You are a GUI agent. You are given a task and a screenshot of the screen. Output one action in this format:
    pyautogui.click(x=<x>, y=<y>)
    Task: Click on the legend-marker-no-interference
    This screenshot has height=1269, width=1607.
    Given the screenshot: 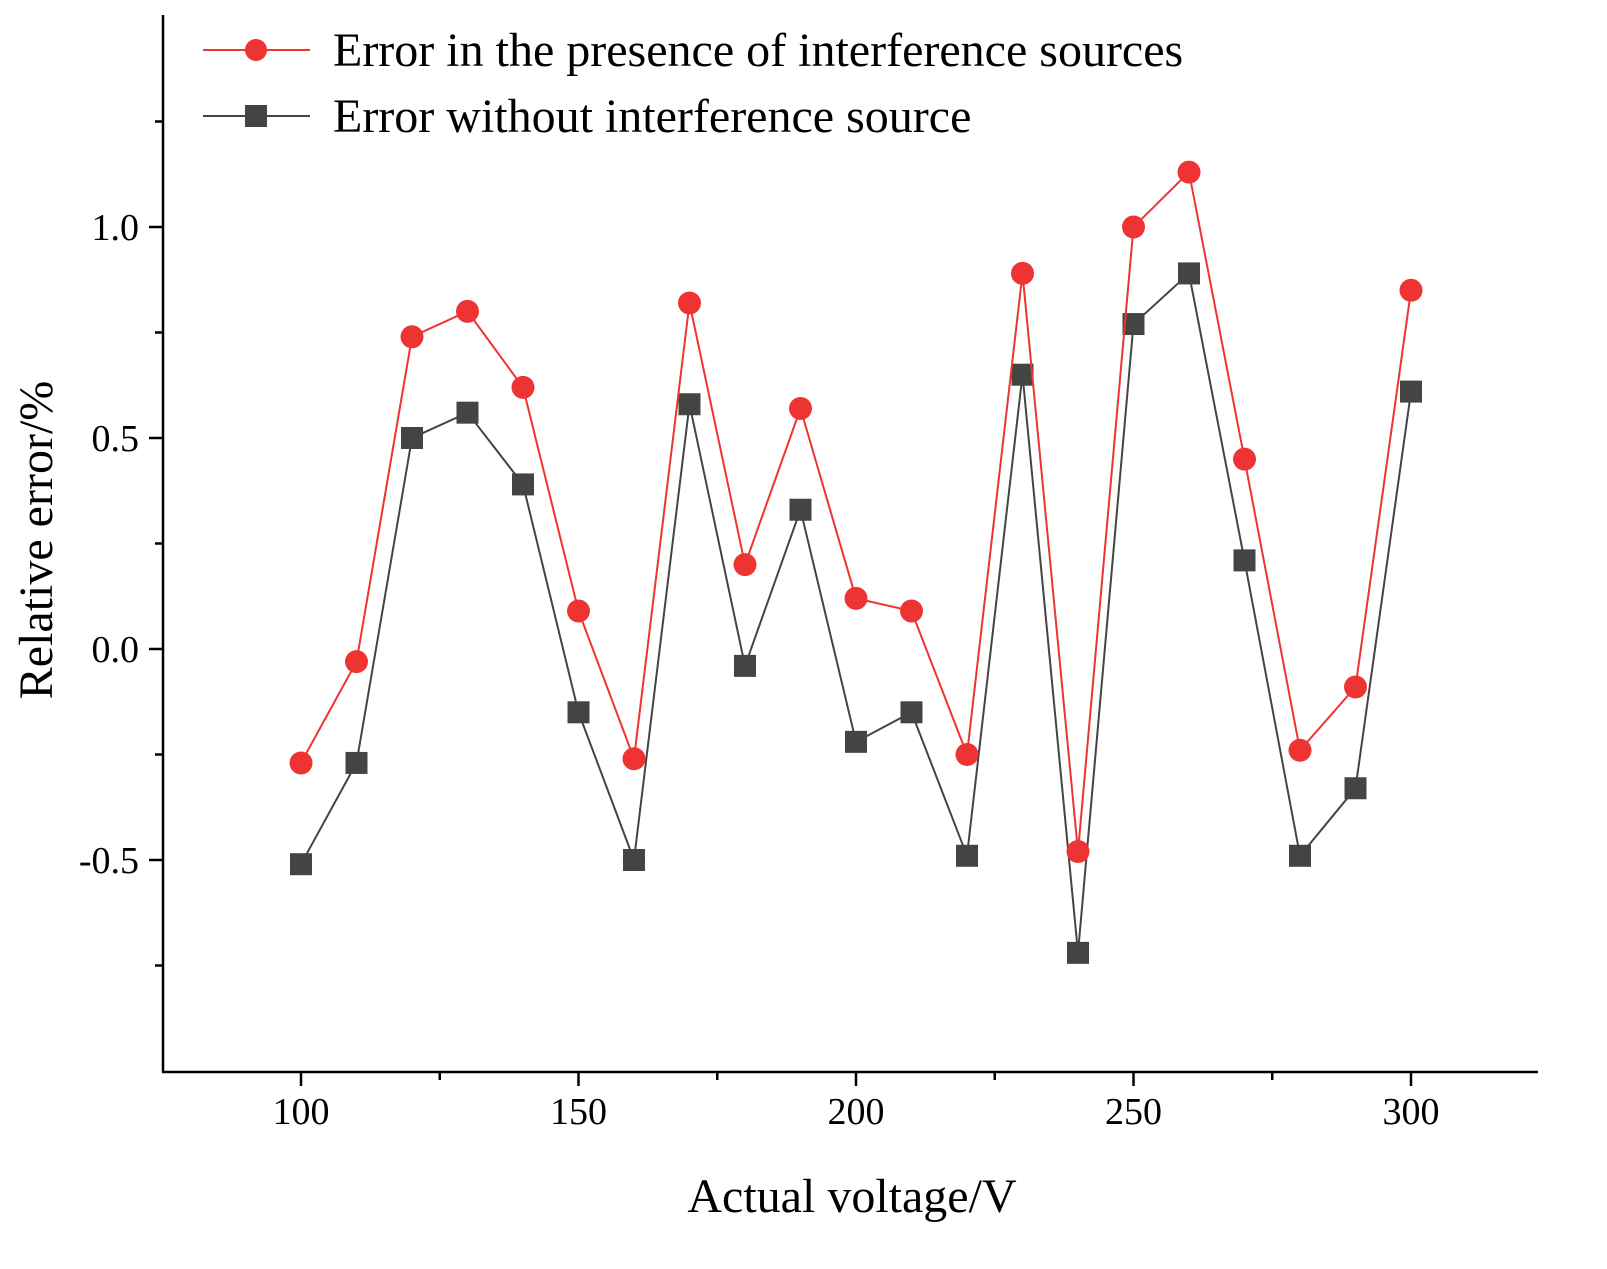 What is the action you would take?
    pyautogui.click(x=256, y=116)
    